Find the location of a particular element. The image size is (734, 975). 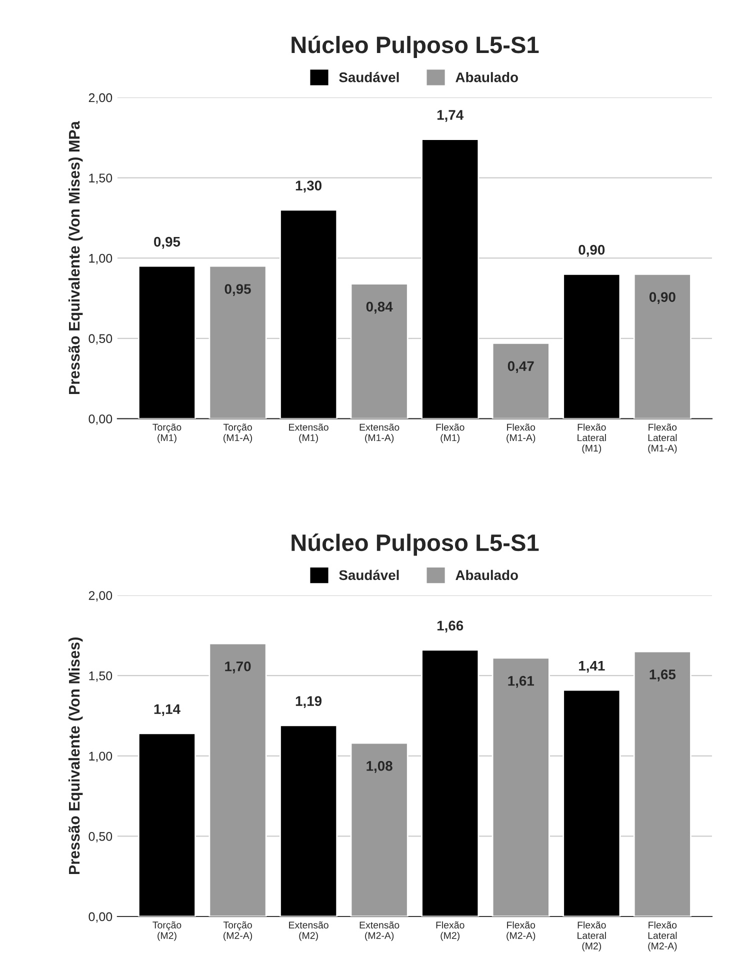

x-tick-label: Torção (M1-A) is located at coordinates (237, 434).